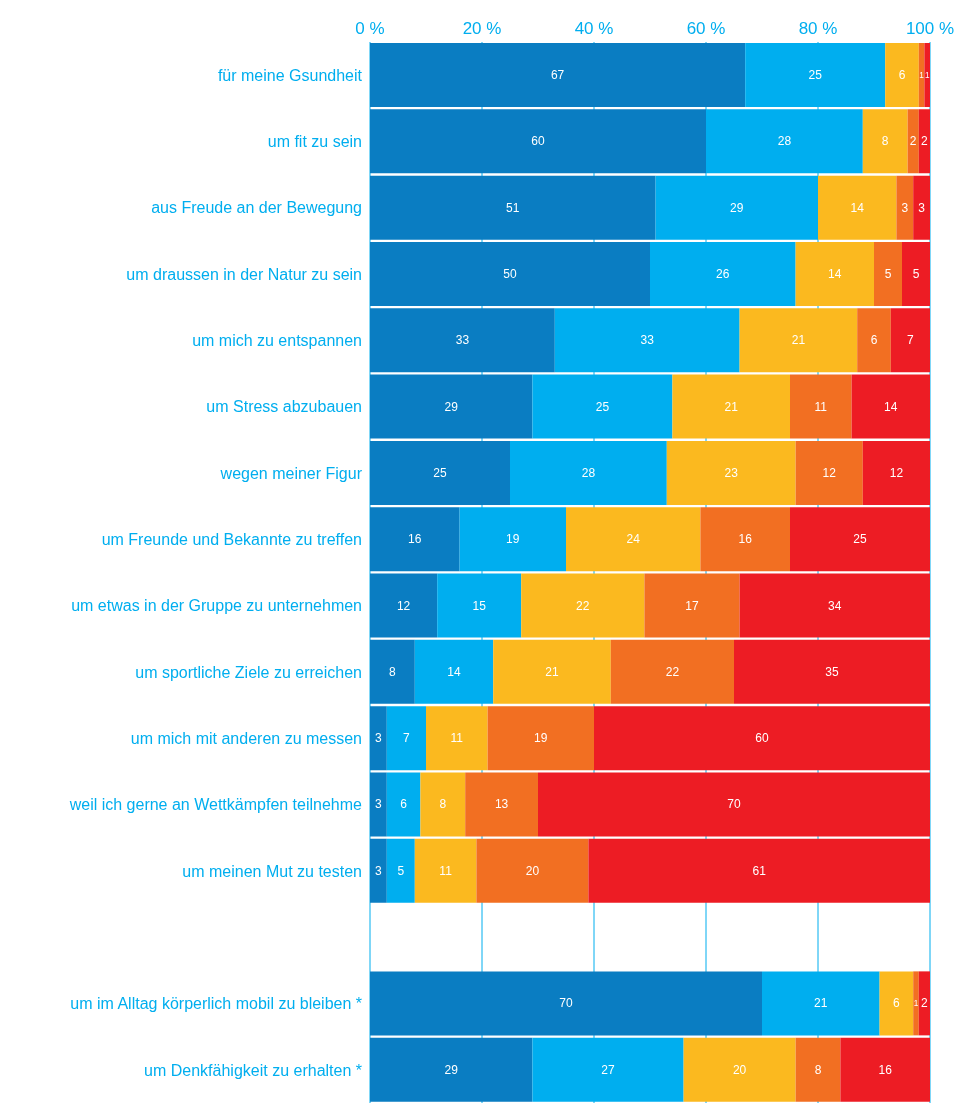 The image size is (972, 1103). I want to click on data-label: 15, so click(479, 605).